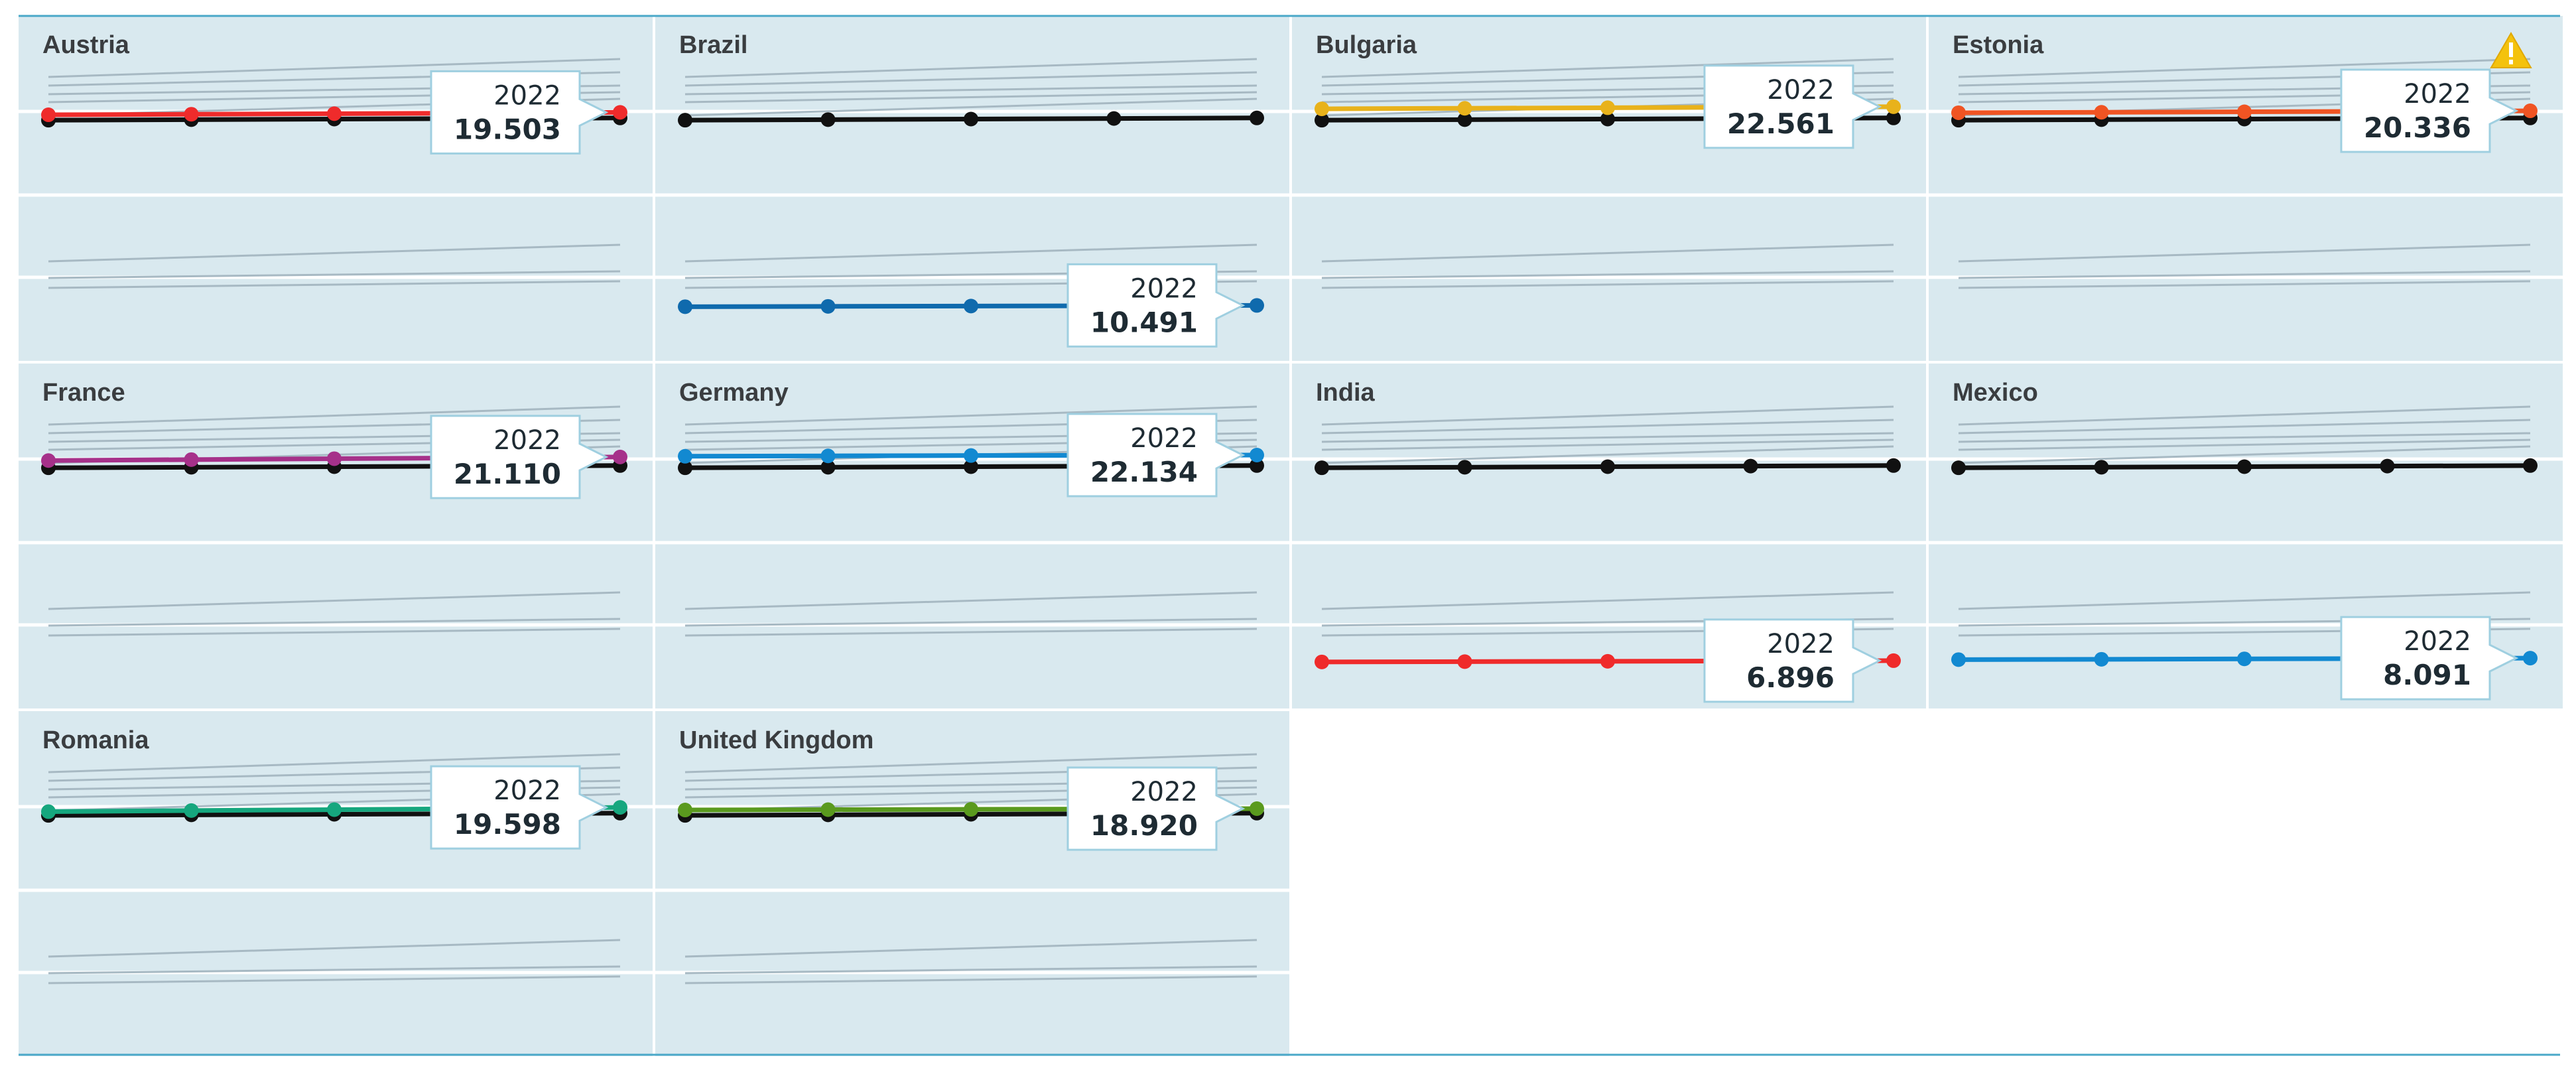  I want to click on tooltip-value: 22.561, so click(1781, 123).